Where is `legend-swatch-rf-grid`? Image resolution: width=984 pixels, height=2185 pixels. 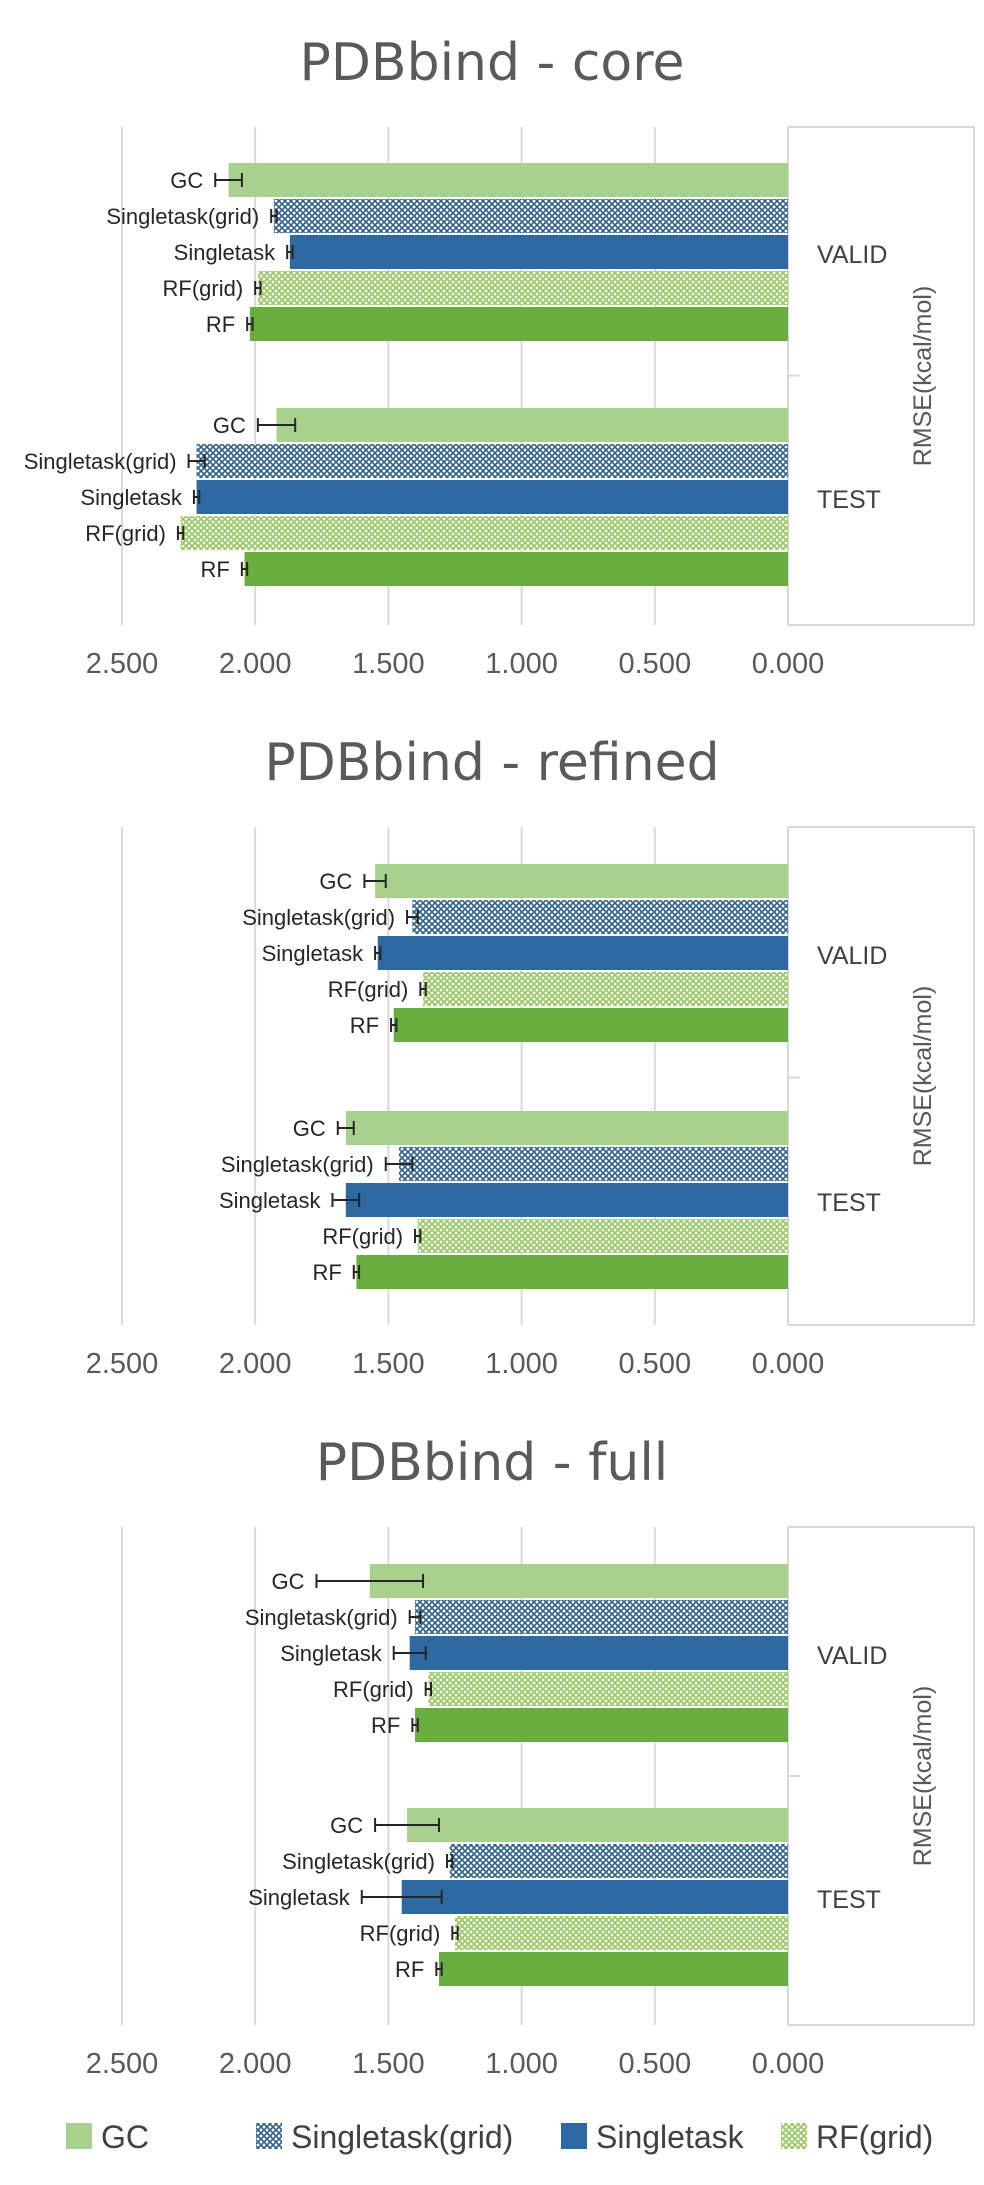
legend-swatch-rf-grid is located at coordinates (794, 2136).